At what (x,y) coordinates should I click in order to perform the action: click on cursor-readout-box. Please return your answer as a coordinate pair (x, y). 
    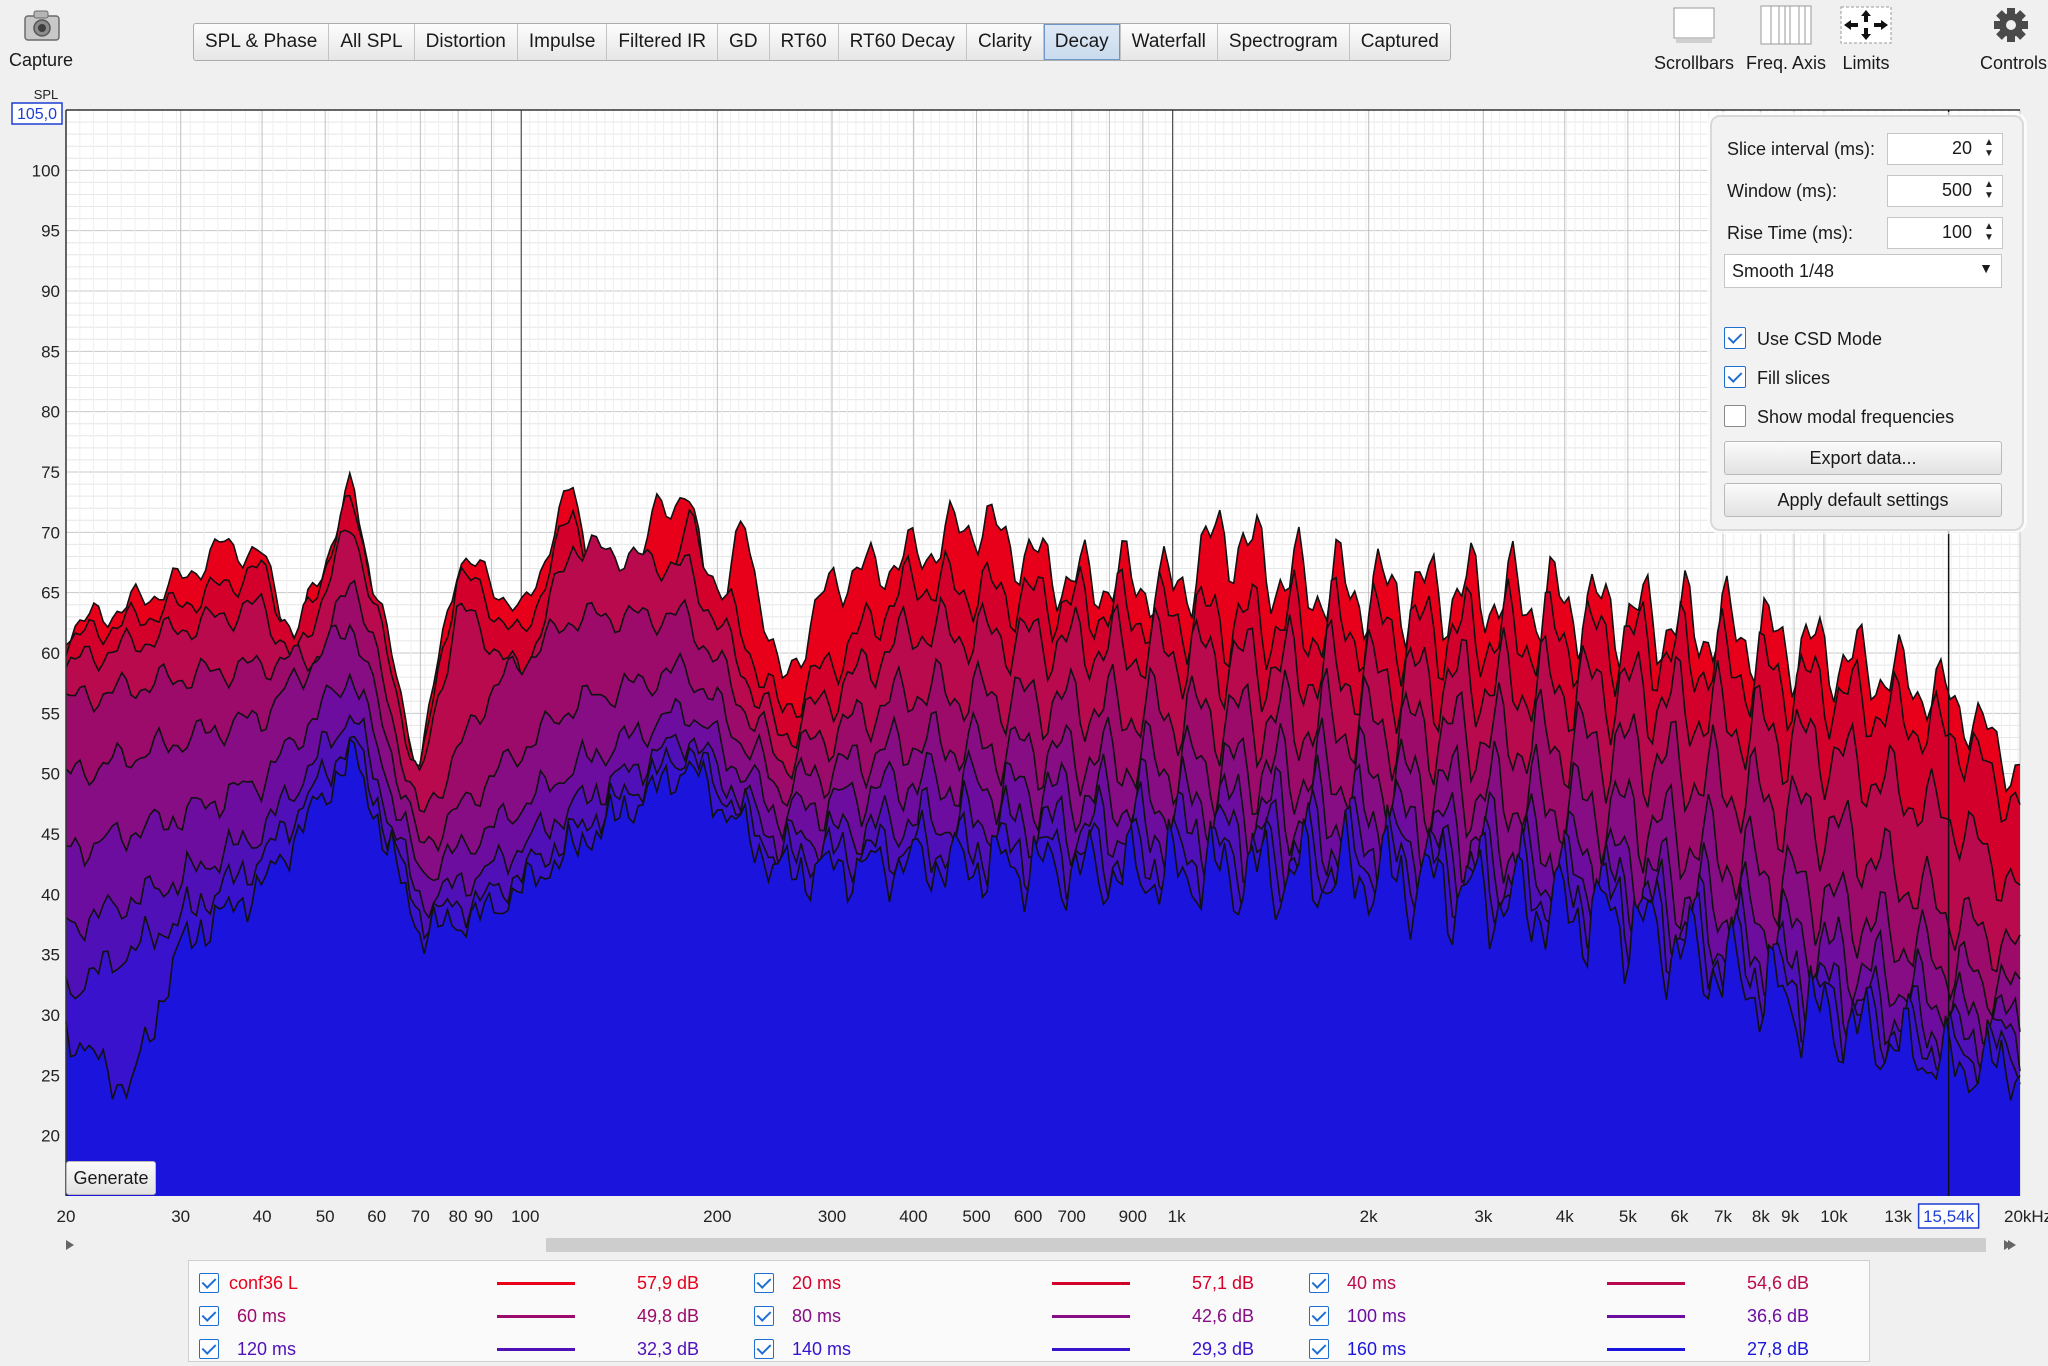
    Looking at the image, I should click on (1948, 1216).